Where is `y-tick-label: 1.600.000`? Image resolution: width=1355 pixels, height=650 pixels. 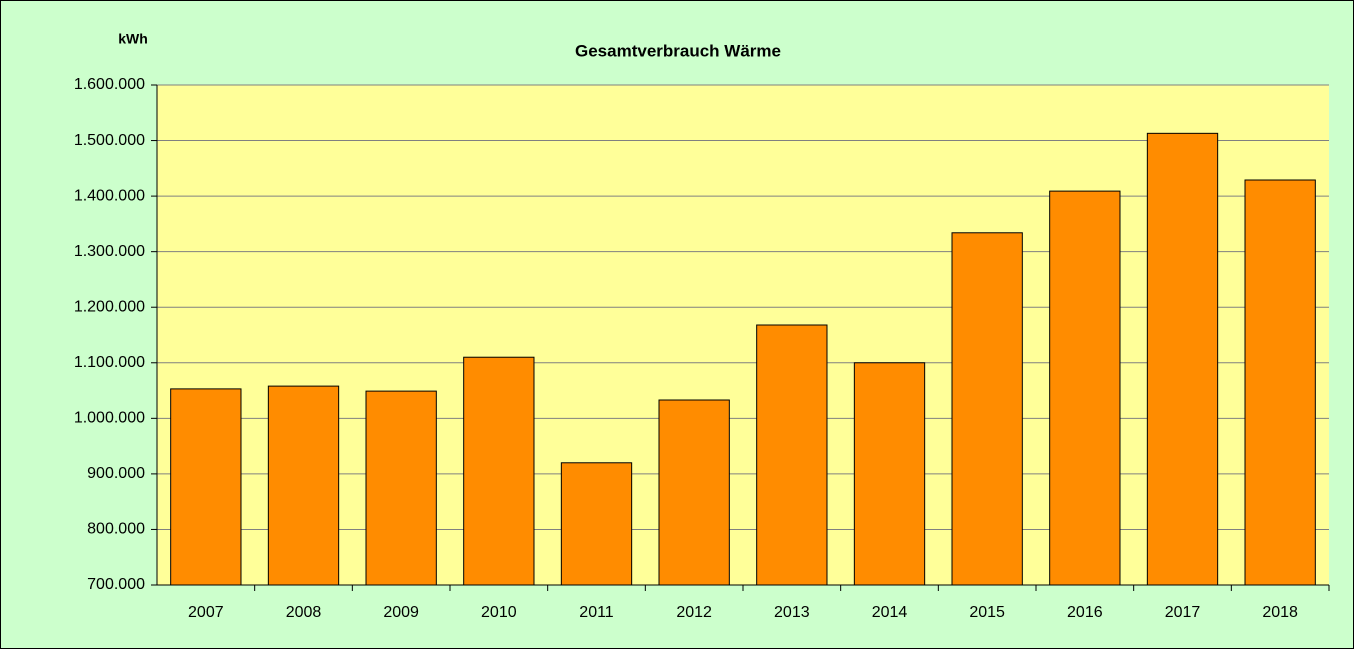 y-tick-label: 1.600.000 is located at coordinates (109, 84).